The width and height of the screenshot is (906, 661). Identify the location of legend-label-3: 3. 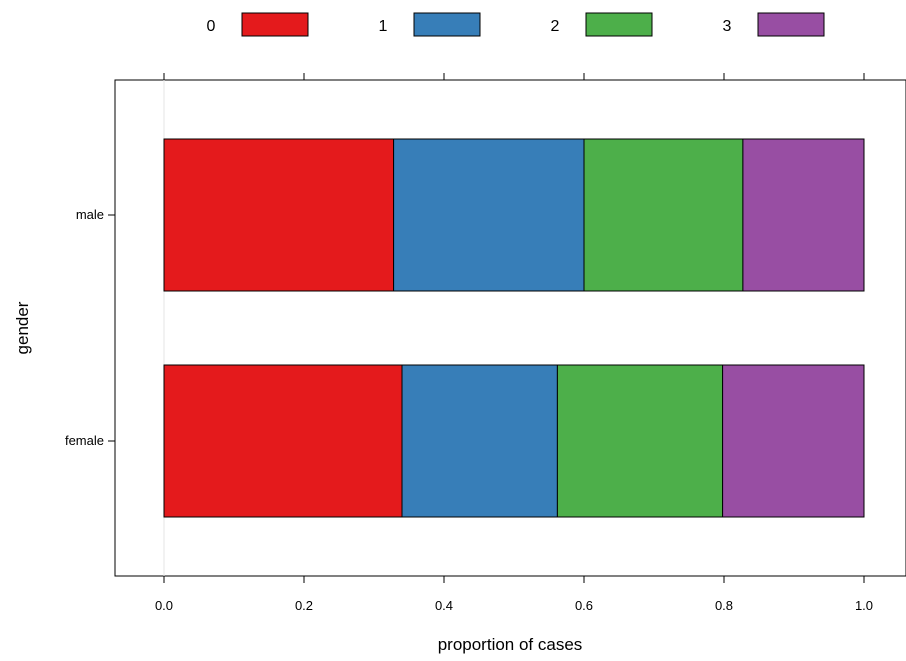
(727, 26).